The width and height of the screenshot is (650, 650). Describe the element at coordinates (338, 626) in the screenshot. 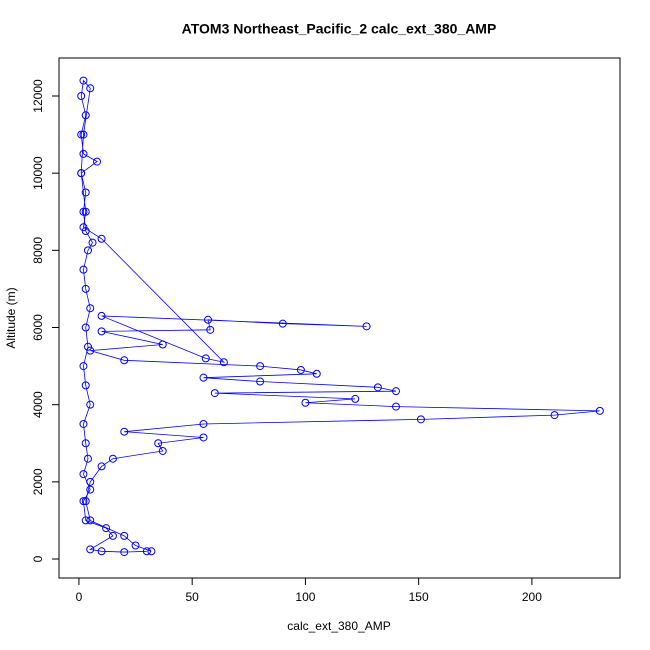

I see `x-axis-label: calc_ext_380_AMP` at that location.